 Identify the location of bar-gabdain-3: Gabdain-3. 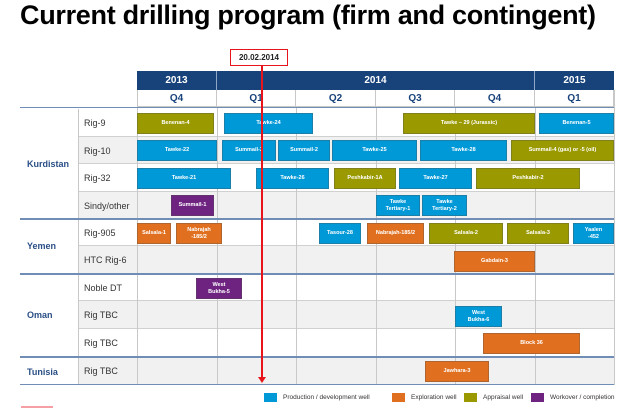
(494, 261).